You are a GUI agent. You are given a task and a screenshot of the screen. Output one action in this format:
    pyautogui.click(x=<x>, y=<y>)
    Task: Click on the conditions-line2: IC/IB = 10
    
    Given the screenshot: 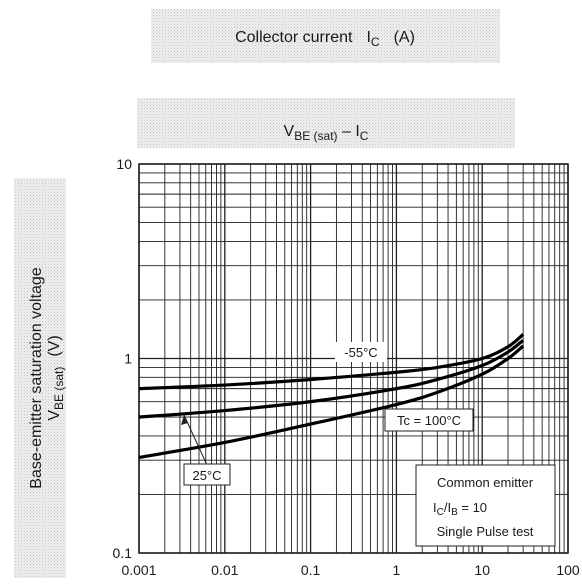 What is the action you would take?
    pyautogui.click(x=460, y=509)
    